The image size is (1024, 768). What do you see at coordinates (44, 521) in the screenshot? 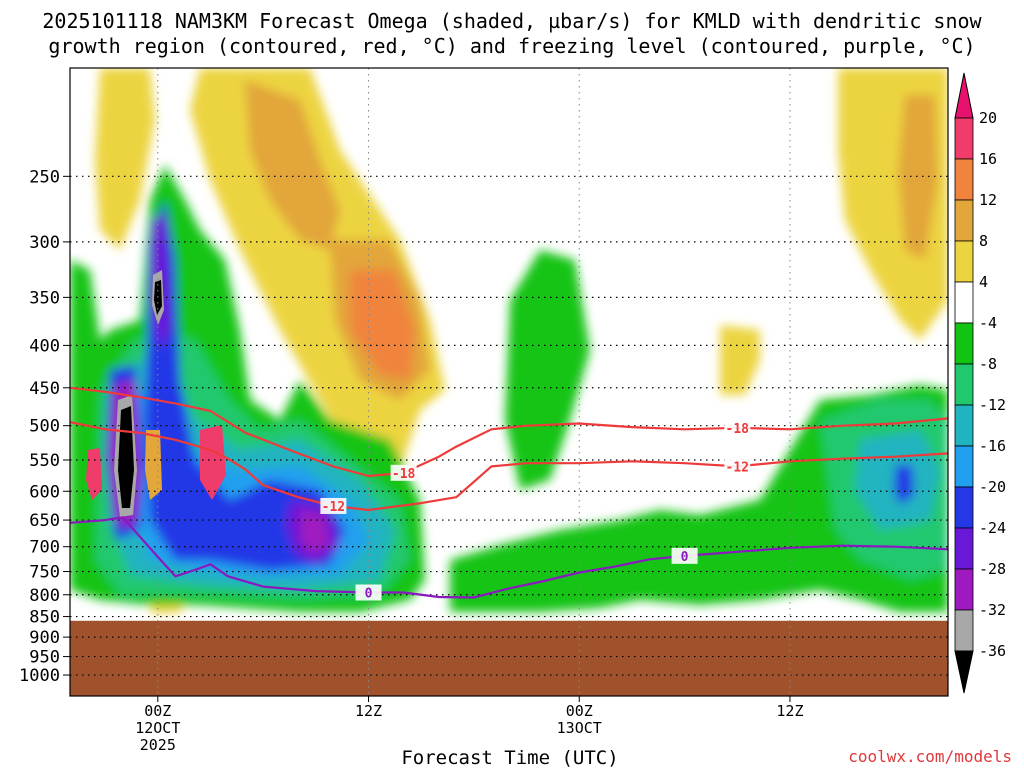
I see `y-tick-label: 650` at bounding box center [44, 521].